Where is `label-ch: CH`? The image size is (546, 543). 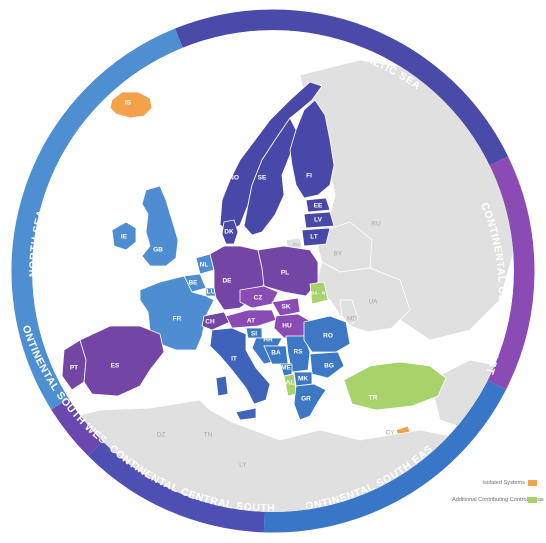
label-ch: CH is located at coordinates (210, 322).